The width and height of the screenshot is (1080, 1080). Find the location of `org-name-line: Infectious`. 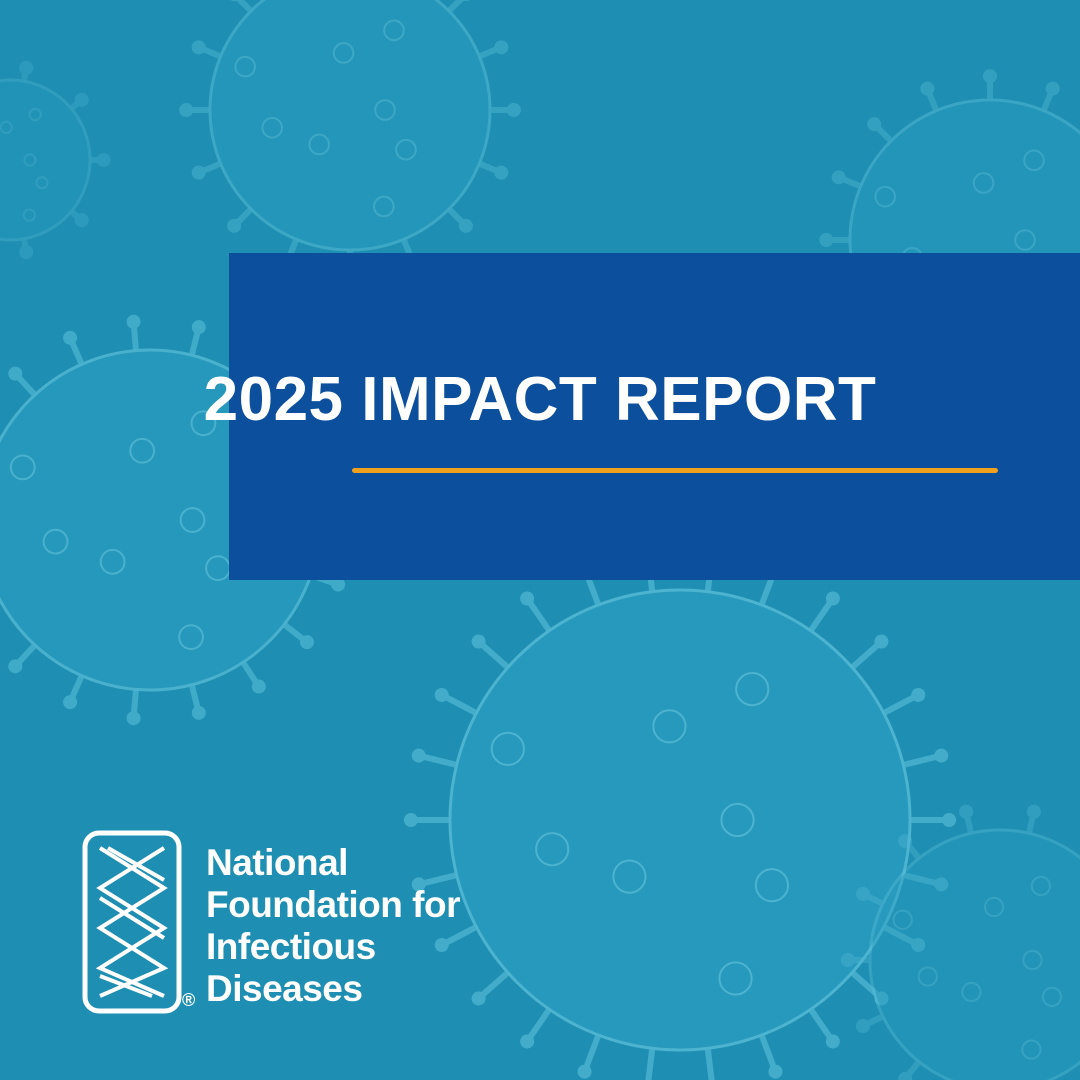

org-name-line: Infectious is located at coordinates (291, 946).